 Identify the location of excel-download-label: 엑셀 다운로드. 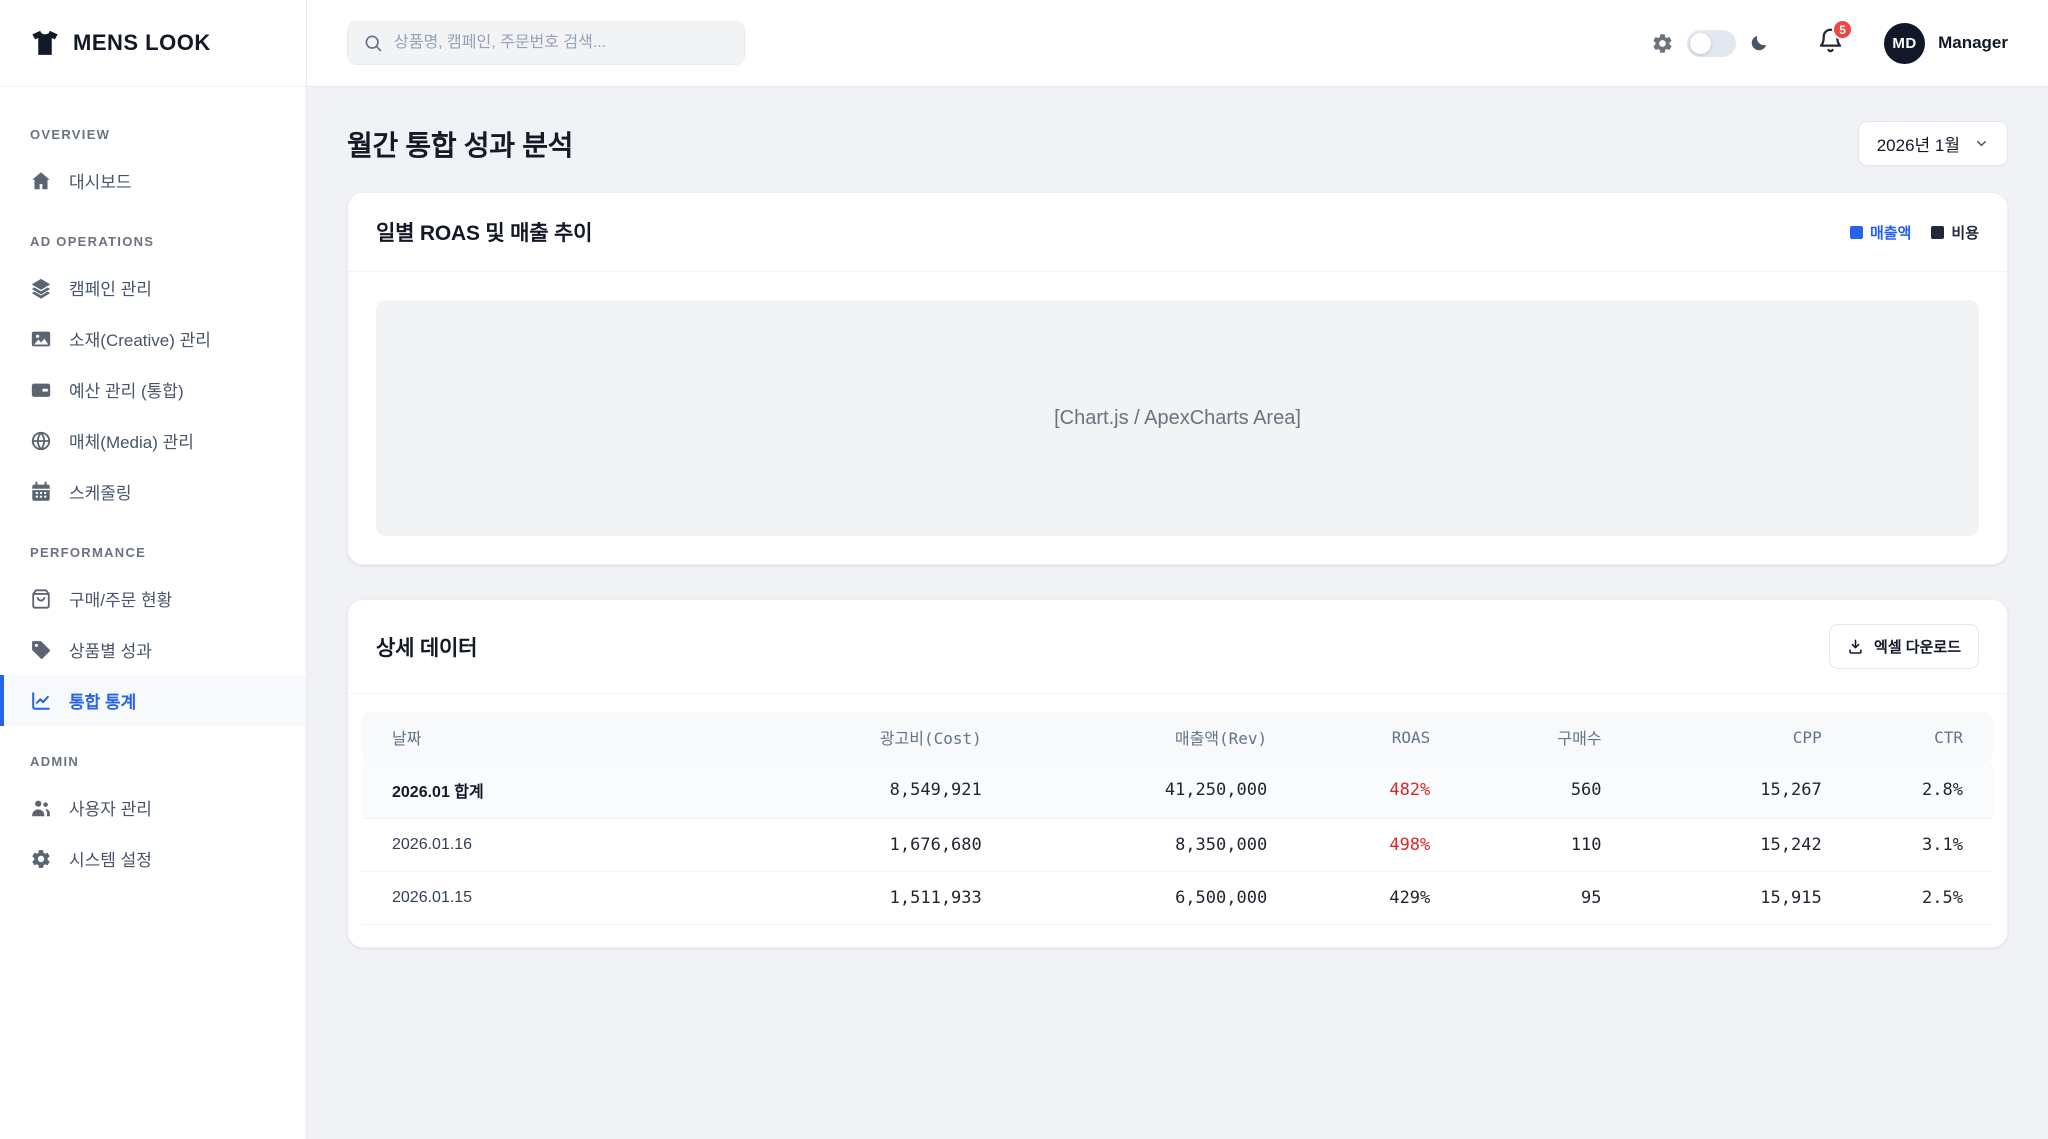
(1917, 647).